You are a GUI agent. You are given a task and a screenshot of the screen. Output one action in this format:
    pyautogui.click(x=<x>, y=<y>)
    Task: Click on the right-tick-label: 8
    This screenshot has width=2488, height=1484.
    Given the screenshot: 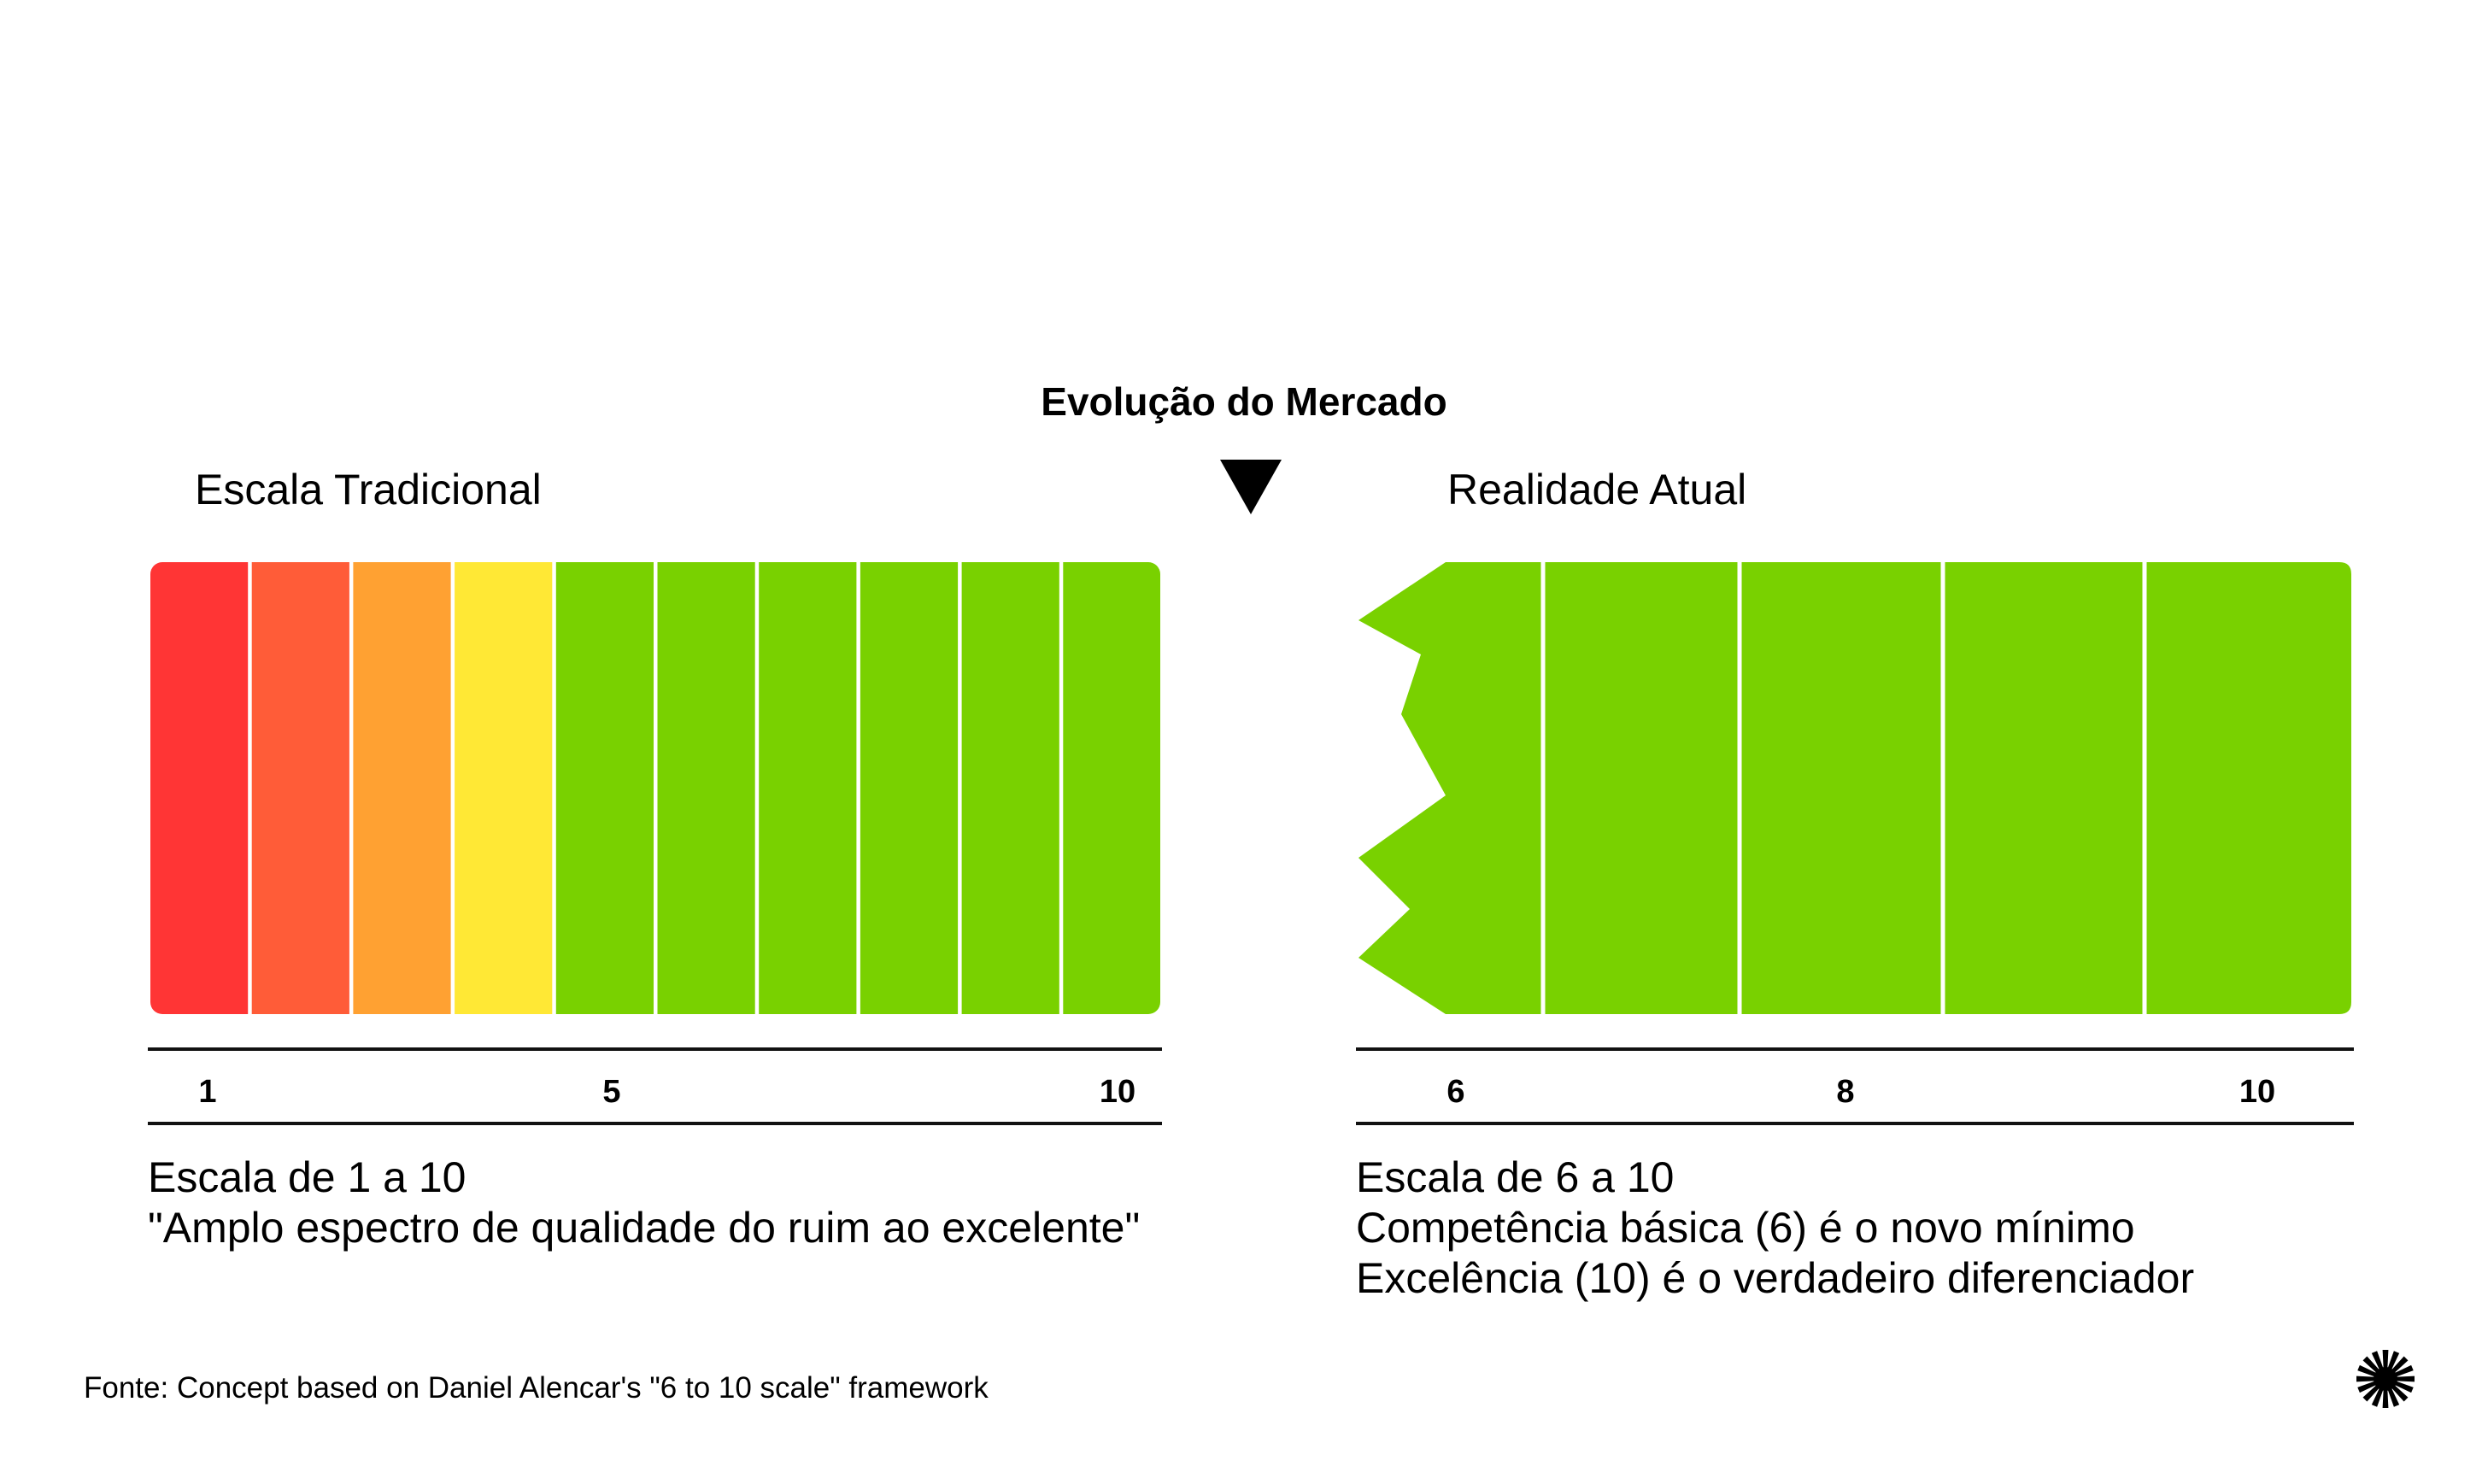 What is the action you would take?
    pyautogui.click(x=1845, y=1092)
    